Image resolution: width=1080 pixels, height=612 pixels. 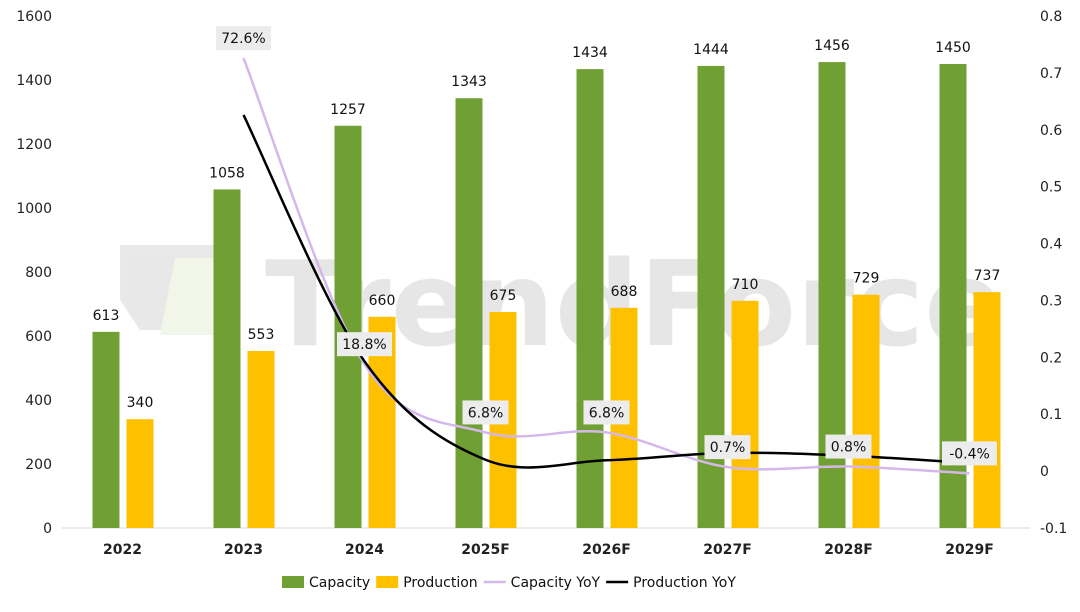 I want to click on left-tick-label: 0, so click(x=47, y=529).